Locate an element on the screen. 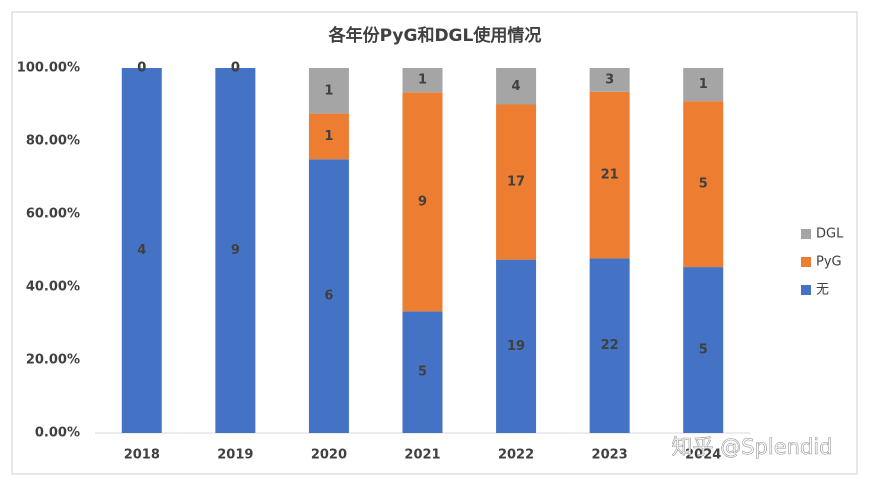 The width and height of the screenshot is (870, 490). x-tick-label: 2018 is located at coordinates (142, 455).